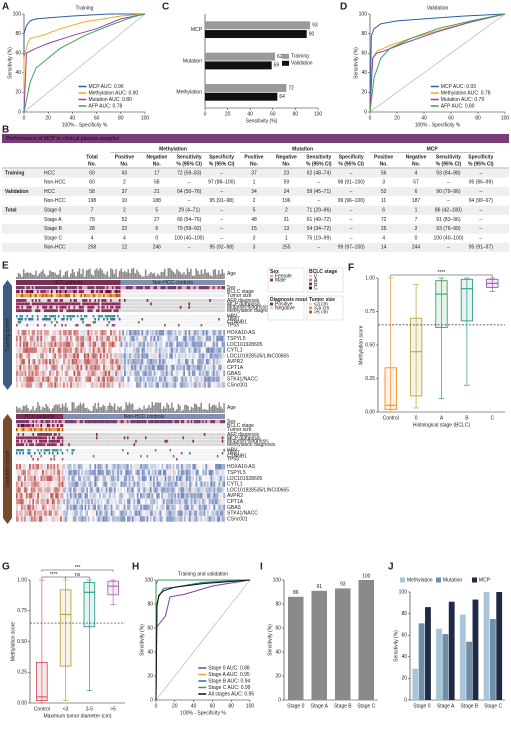 Image resolution: width=511 pixels, height=733 pixels. Describe the element at coordinates (233, 326) in the screenshot. I see `row-label: TP53` at that location.